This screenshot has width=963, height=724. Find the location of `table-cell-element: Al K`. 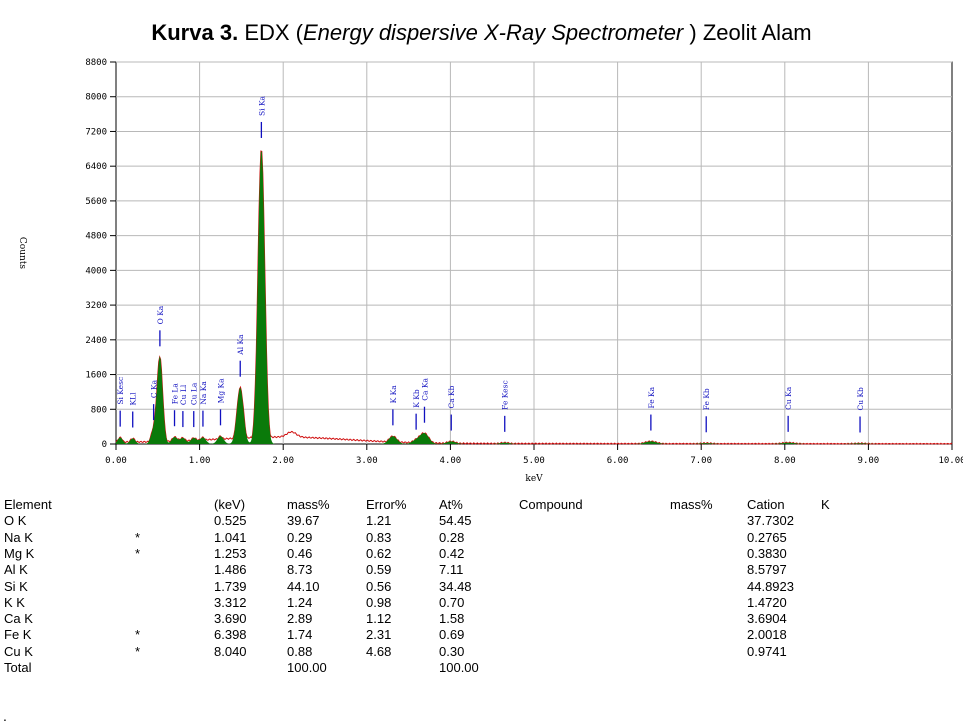

table-cell-element: Al K is located at coordinates (16, 570).